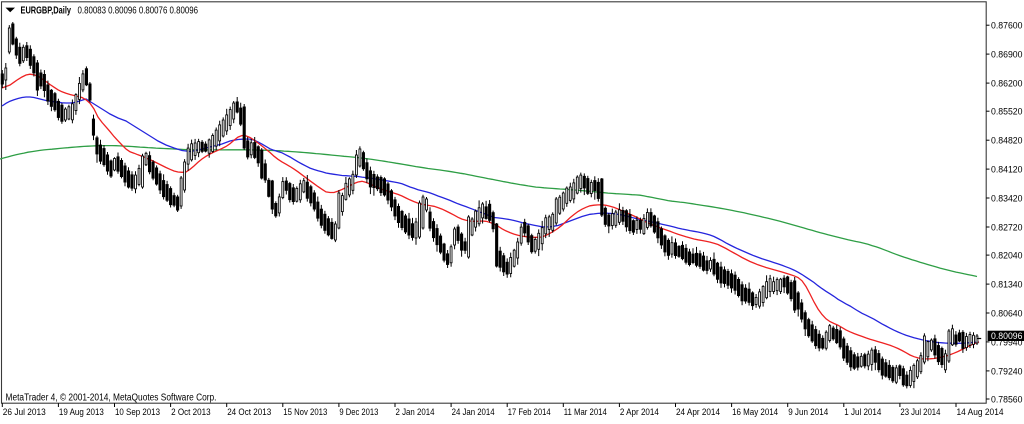 This screenshot has width=1024, height=424. Describe the element at coordinates (191, 412) in the screenshot. I see `svg-text: 2 Oct 2013` at that location.